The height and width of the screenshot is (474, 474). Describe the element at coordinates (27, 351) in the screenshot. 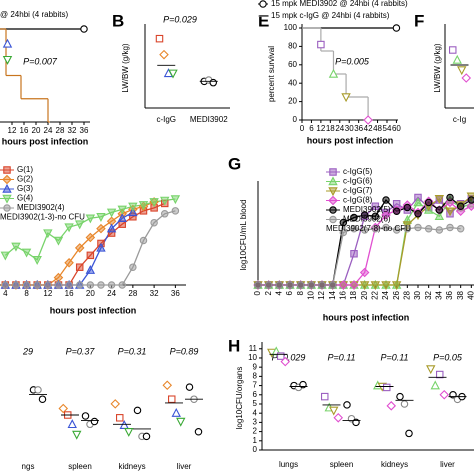

I see `p-value: 29` at that location.